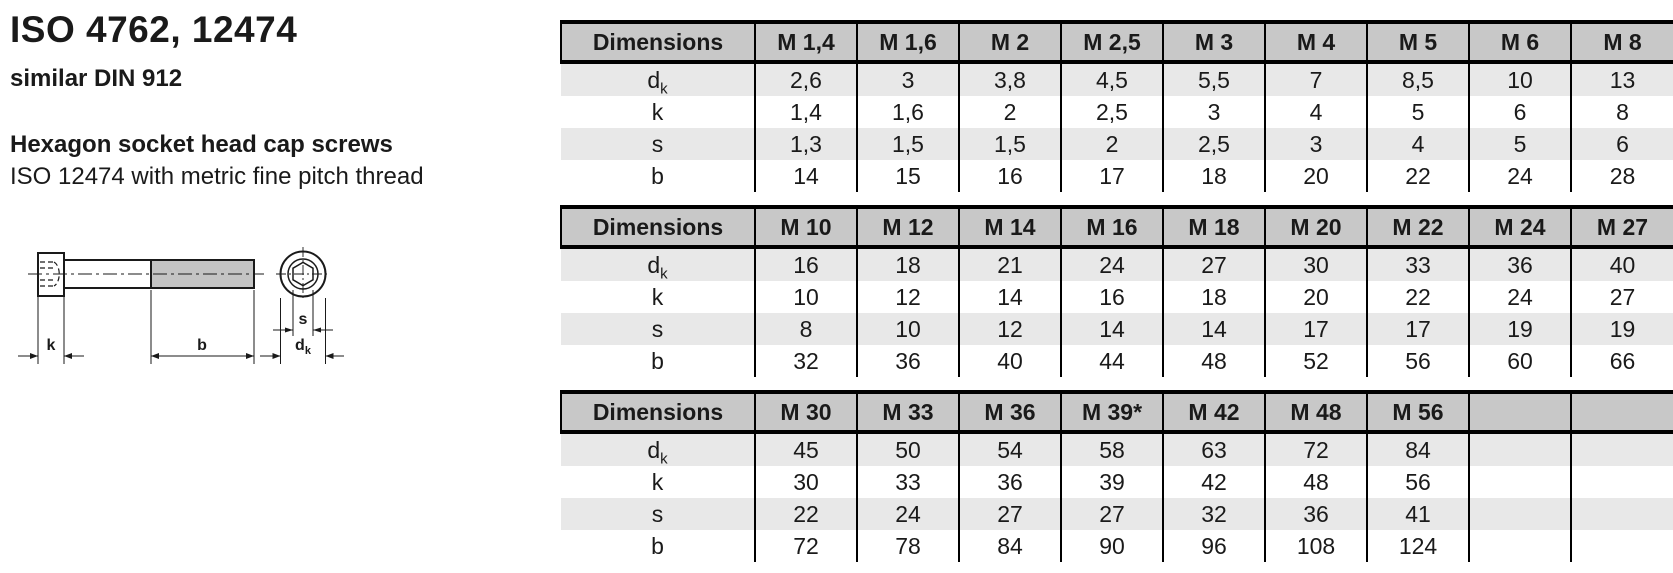 Image resolution: width=1673 pixels, height=573 pixels. I want to click on value-cell: 8, so click(805, 329).